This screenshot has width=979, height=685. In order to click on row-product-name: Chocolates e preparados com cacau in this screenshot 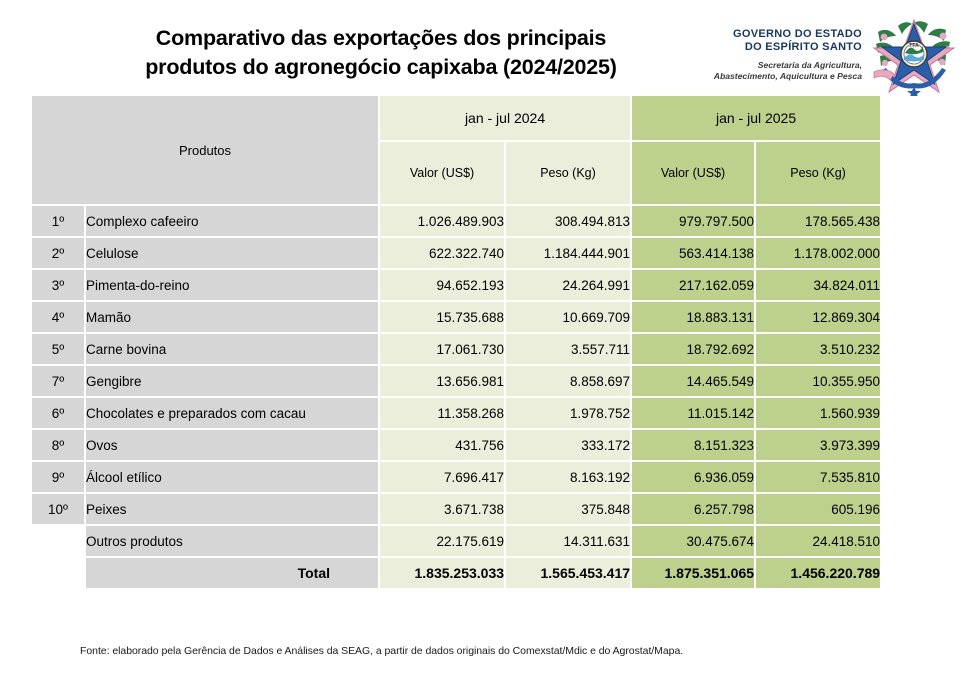, I will do `click(233, 414)`.